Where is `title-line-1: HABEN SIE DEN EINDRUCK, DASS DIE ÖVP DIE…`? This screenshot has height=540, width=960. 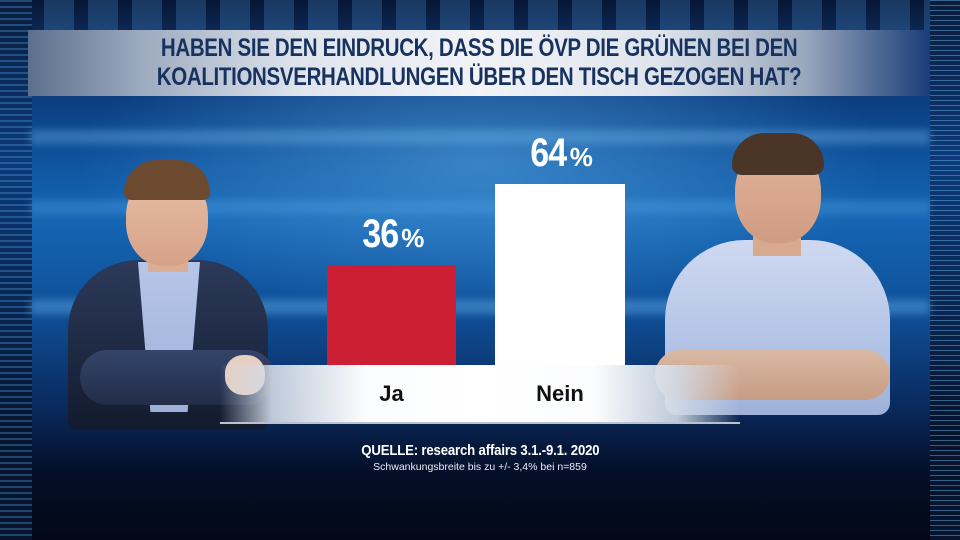
title-line-1: HABEN SIE DEN EINDRUCK, DASS DIE ÖVP DIE… is located at coordinates (479, 48).